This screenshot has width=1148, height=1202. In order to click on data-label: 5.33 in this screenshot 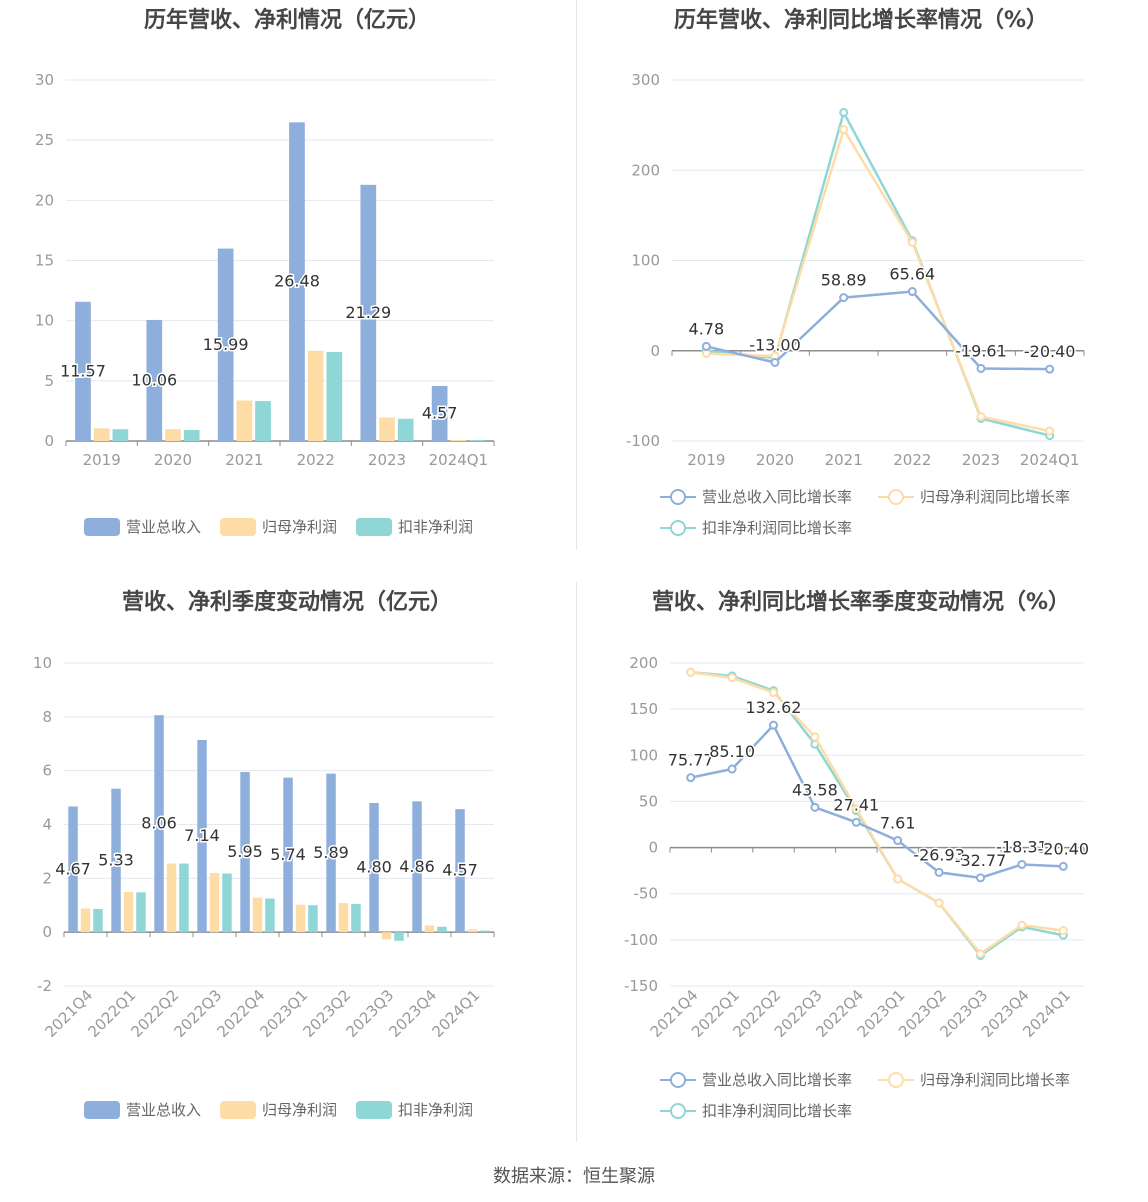, I will do `click(116, 859)`.